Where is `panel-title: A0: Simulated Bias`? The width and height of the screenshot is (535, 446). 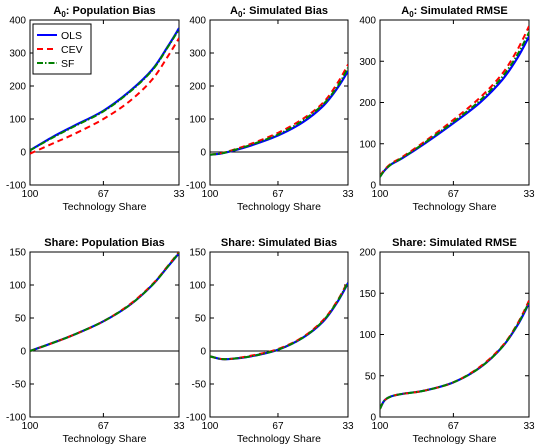 panel-title: A0: Simulated Bias is located at coordinates (279, 12).